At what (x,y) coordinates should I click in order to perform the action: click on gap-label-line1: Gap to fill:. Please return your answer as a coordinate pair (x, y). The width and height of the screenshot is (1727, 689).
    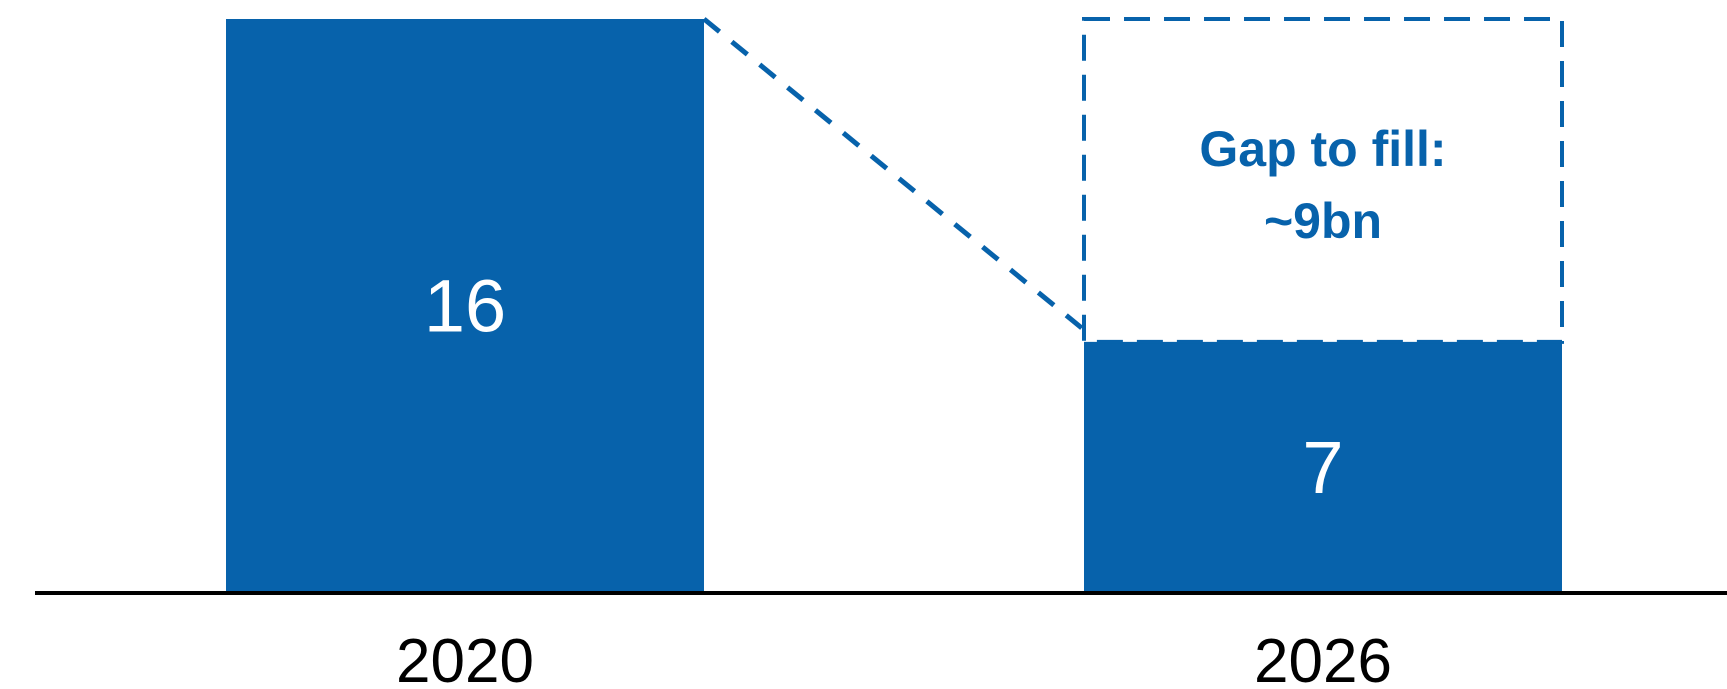
    Looking at the image, I should click on (1322, 149).